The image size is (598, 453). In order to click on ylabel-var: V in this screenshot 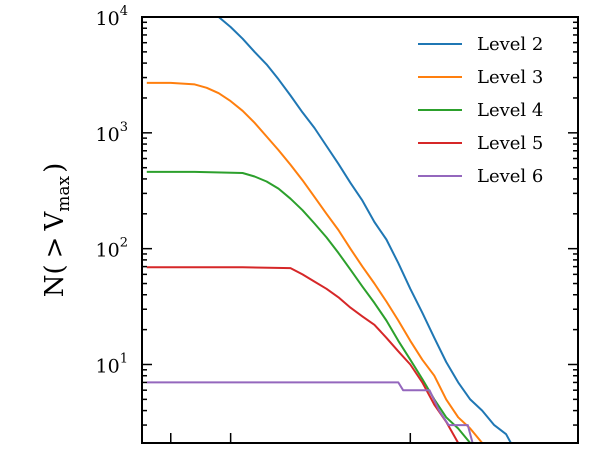, I will do `click(55, 221)`.